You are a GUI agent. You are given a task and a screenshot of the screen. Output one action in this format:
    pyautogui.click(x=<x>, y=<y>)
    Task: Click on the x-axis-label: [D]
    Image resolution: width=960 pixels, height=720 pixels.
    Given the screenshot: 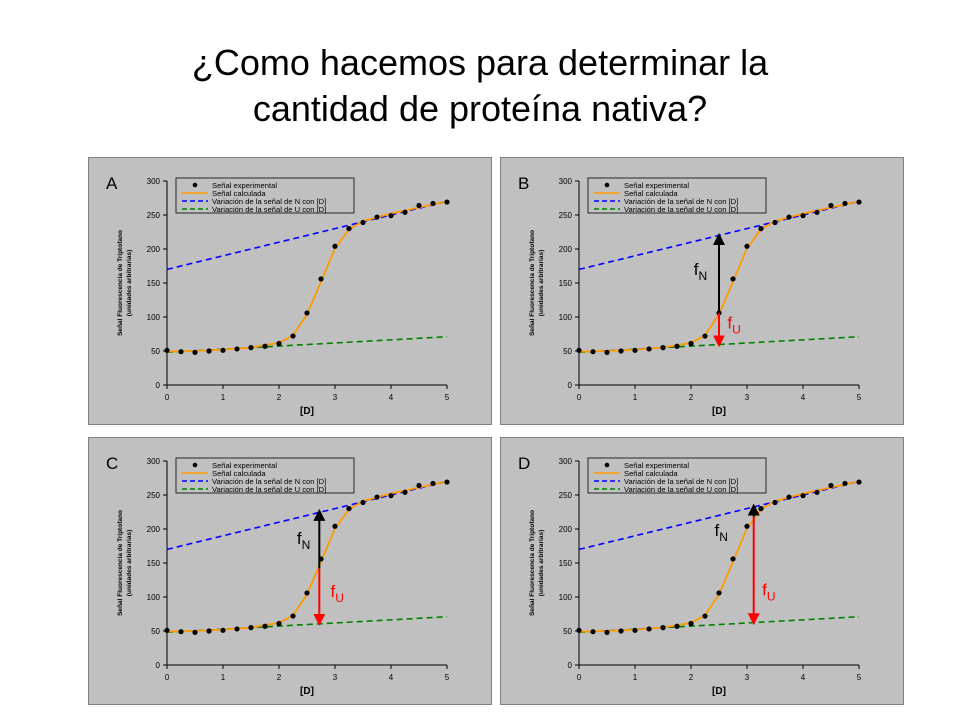 What is the action you would take?
    pyautogui.click(x=719, y=691)
    